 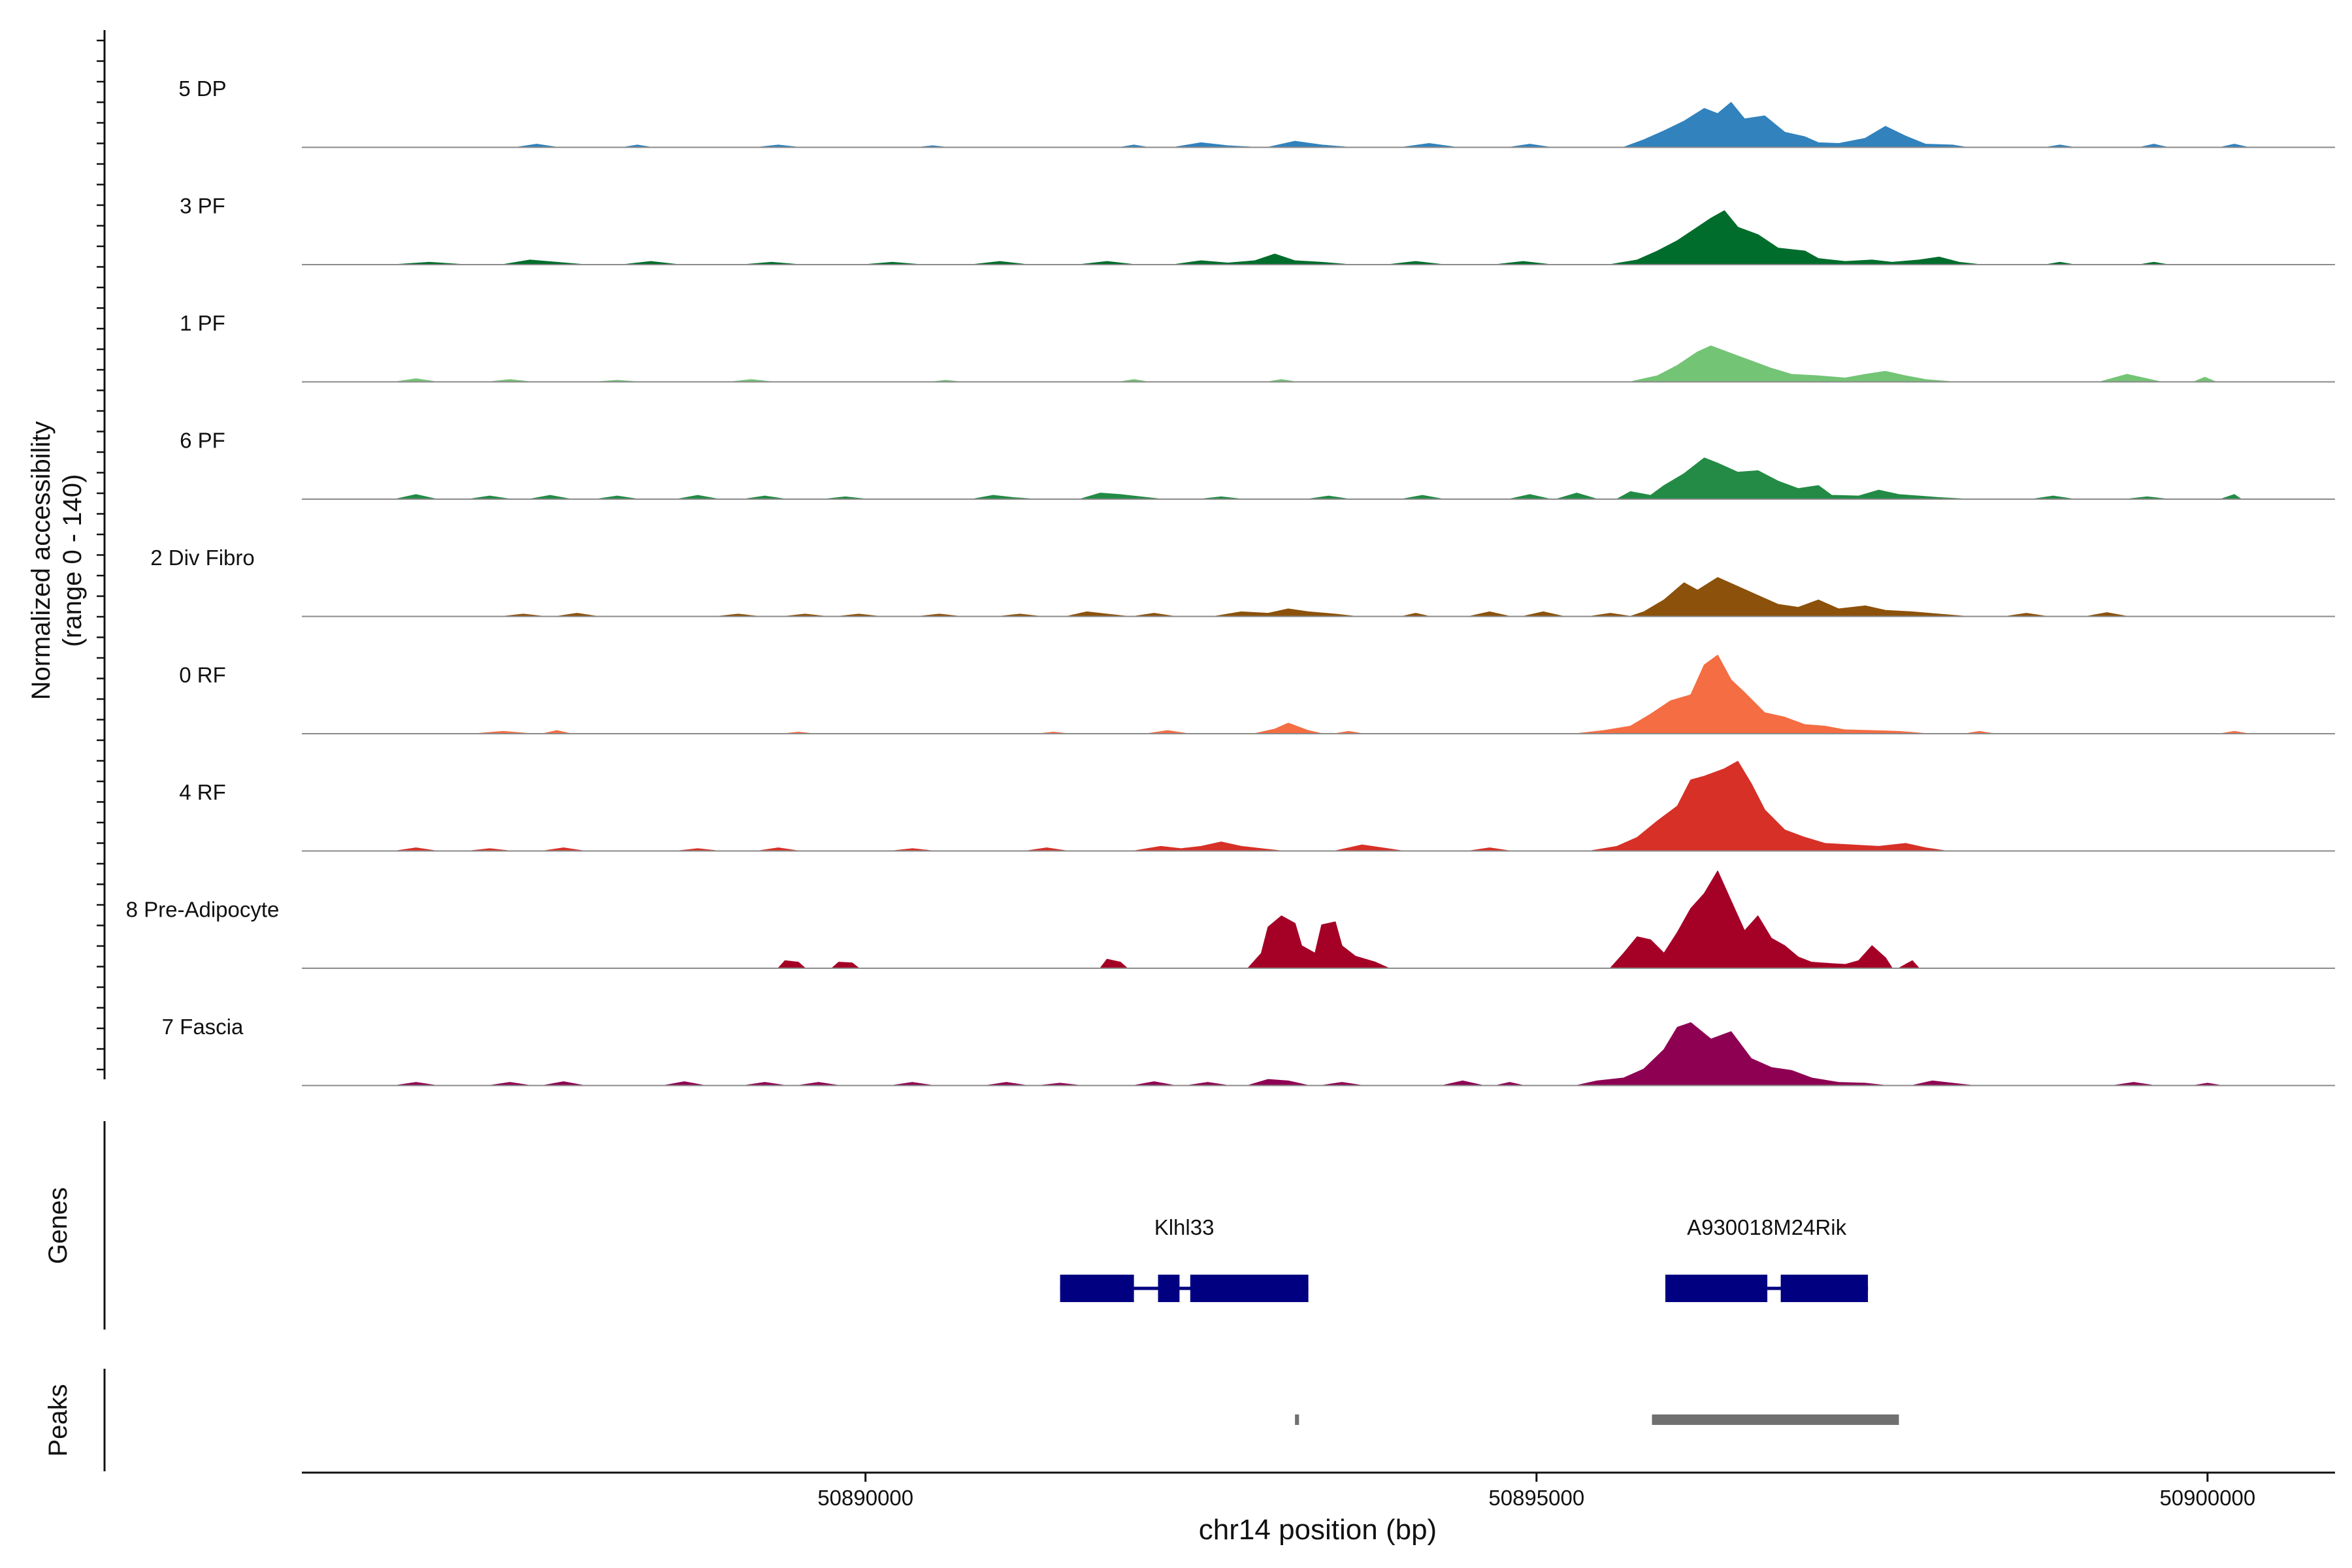 What do you see at coordinates (202, 792) in the screenshot?
I see `track-label: 4 RF` at bounding box center [202, 792].